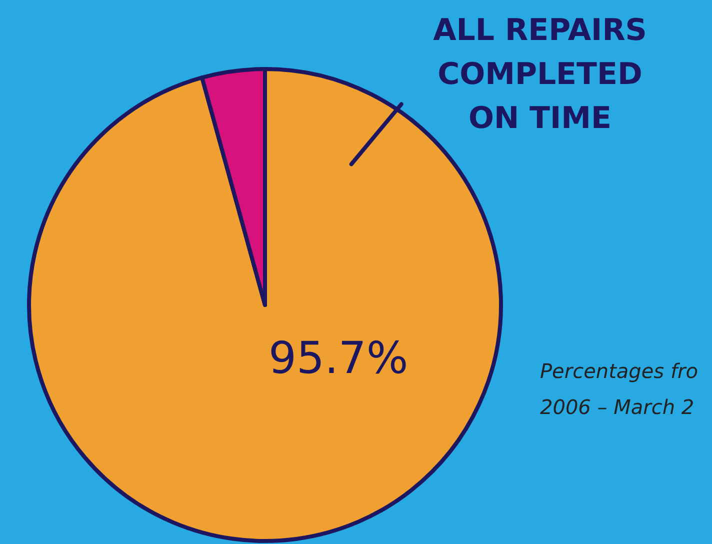 This screenshot has width=712, height=544. I want to click on slice-label: ALL REPAIRS COMPLETED ON TIME, so click(540, 74).